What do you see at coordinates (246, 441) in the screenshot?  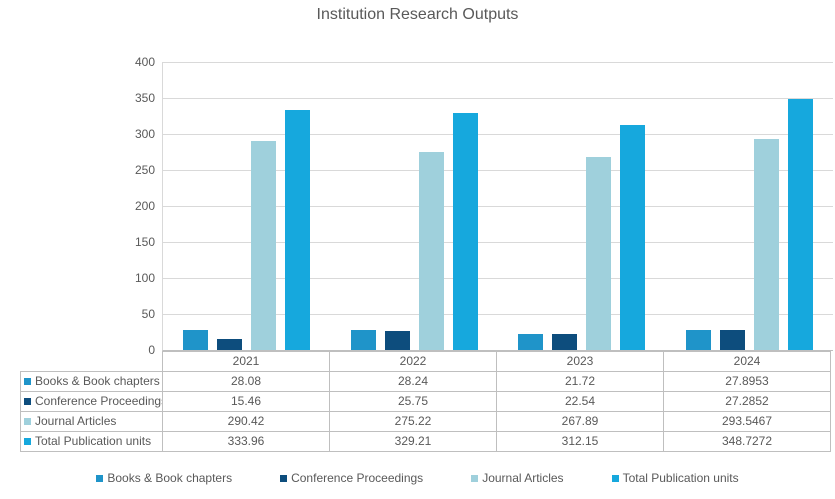 I see `table-cell-total-publication-units-2021: 333.96` at bounding box center [246, 441].